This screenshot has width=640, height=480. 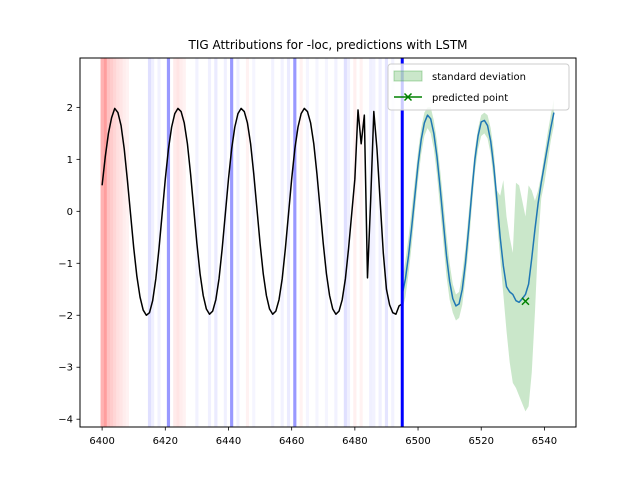 I want to click on x-tick-label: 6440, so click(x=228, y=441).